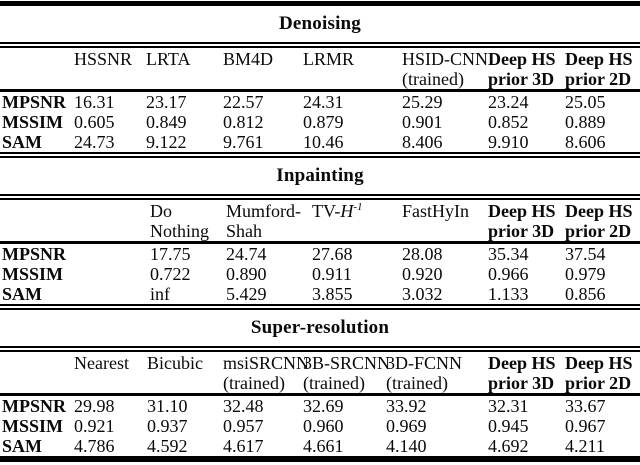 This screenshot has height=465, width=640. What do you see at coordinates (320, 23) in the screenshot?
I see `section-title-denoising: Denoising` at bounding box center [320, 23].